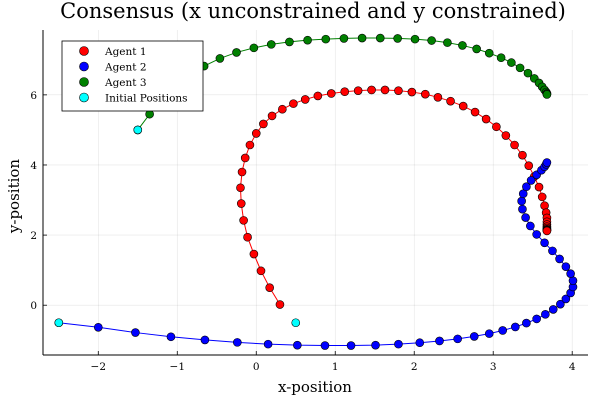 The width and height of the screenshot is (600, 400). What do you see at coordinates (125, 52) in the screenshot?
I see `legend-entry-label: Agent 1` at bounding box center [125, 52].